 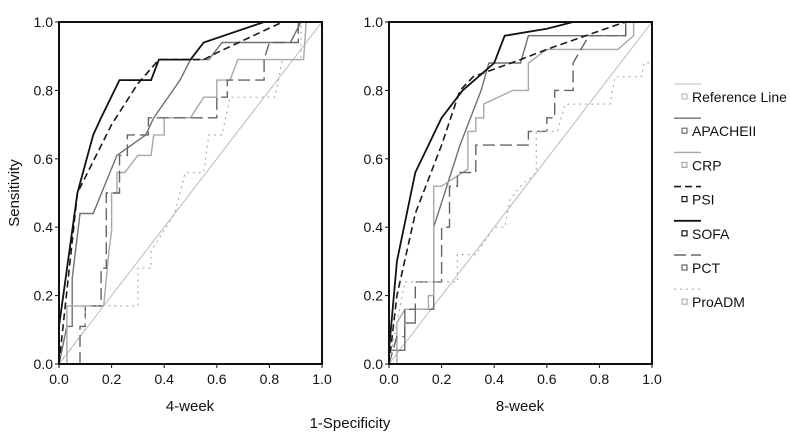 I want to click on left-panel-title: 4-week, so click(x=190, y=406).